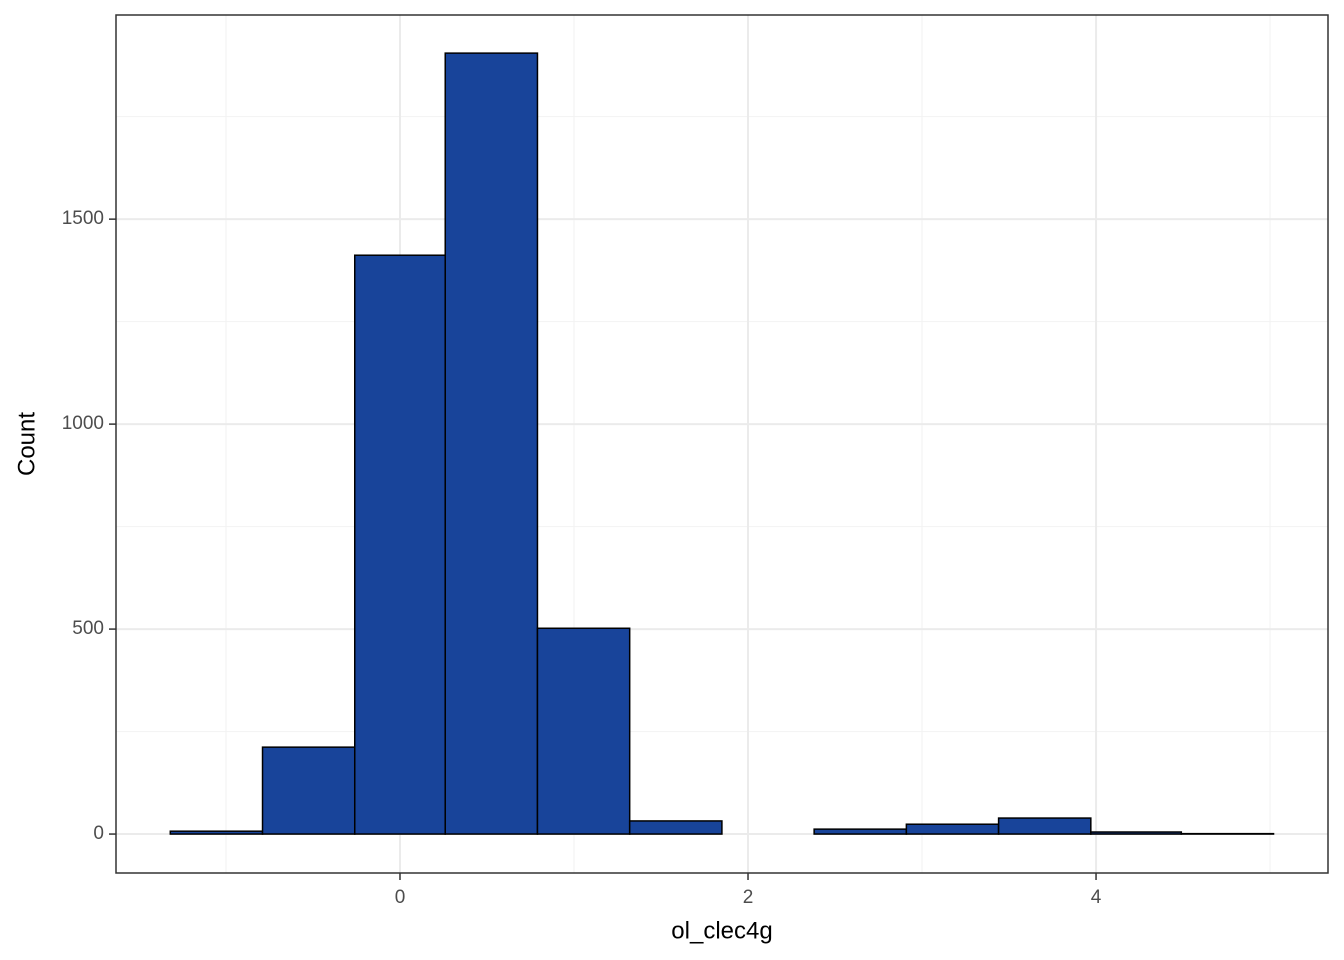 This screenshot has height=960, width=1344. I want to click on y-axis-title: Count, so click(26, 444).